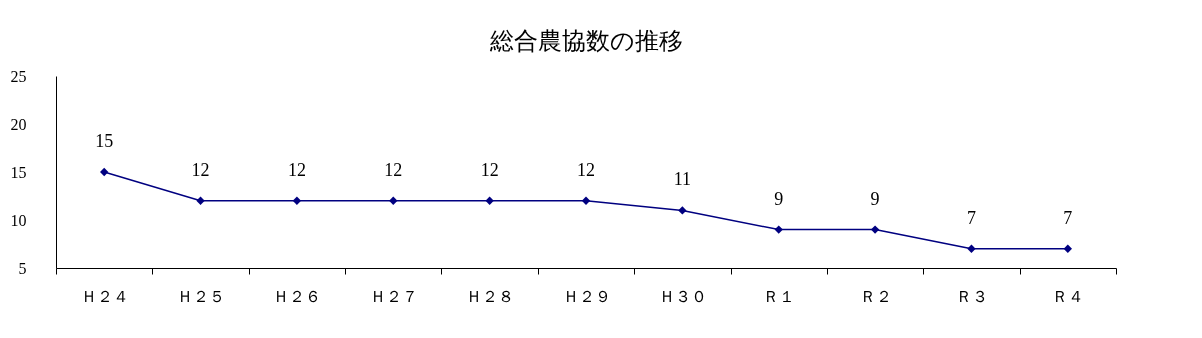 This screenshot has height=338, width=1202. What do you see at coordinates (682, 296) in the screenshot?
I see `x-tick-label: Ｈ３０` at bounding box center [682, 296].